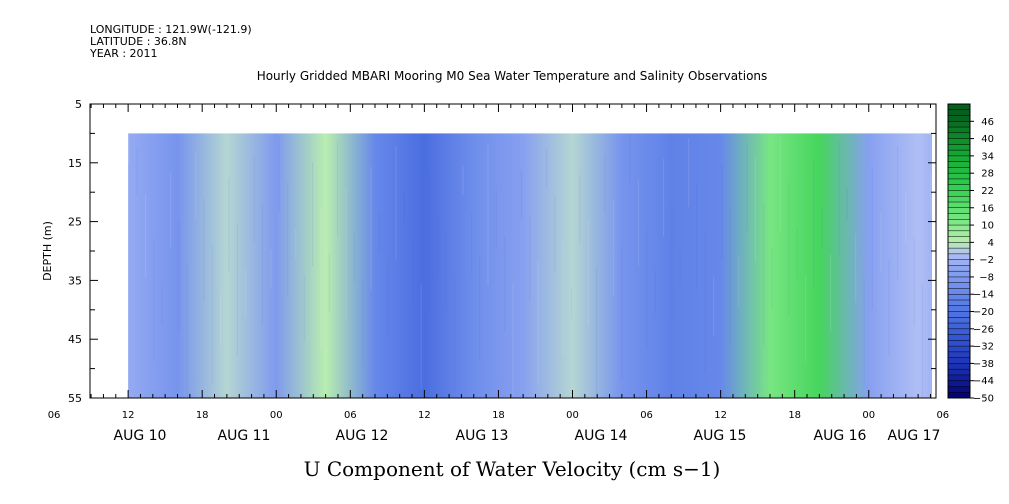 The width and height of the screenshot is (1009, 504). What do you see at coordinates (983, 329) in the screenshot?
I see `colorbar-level-label: −26` at bounding box center [983, 329].